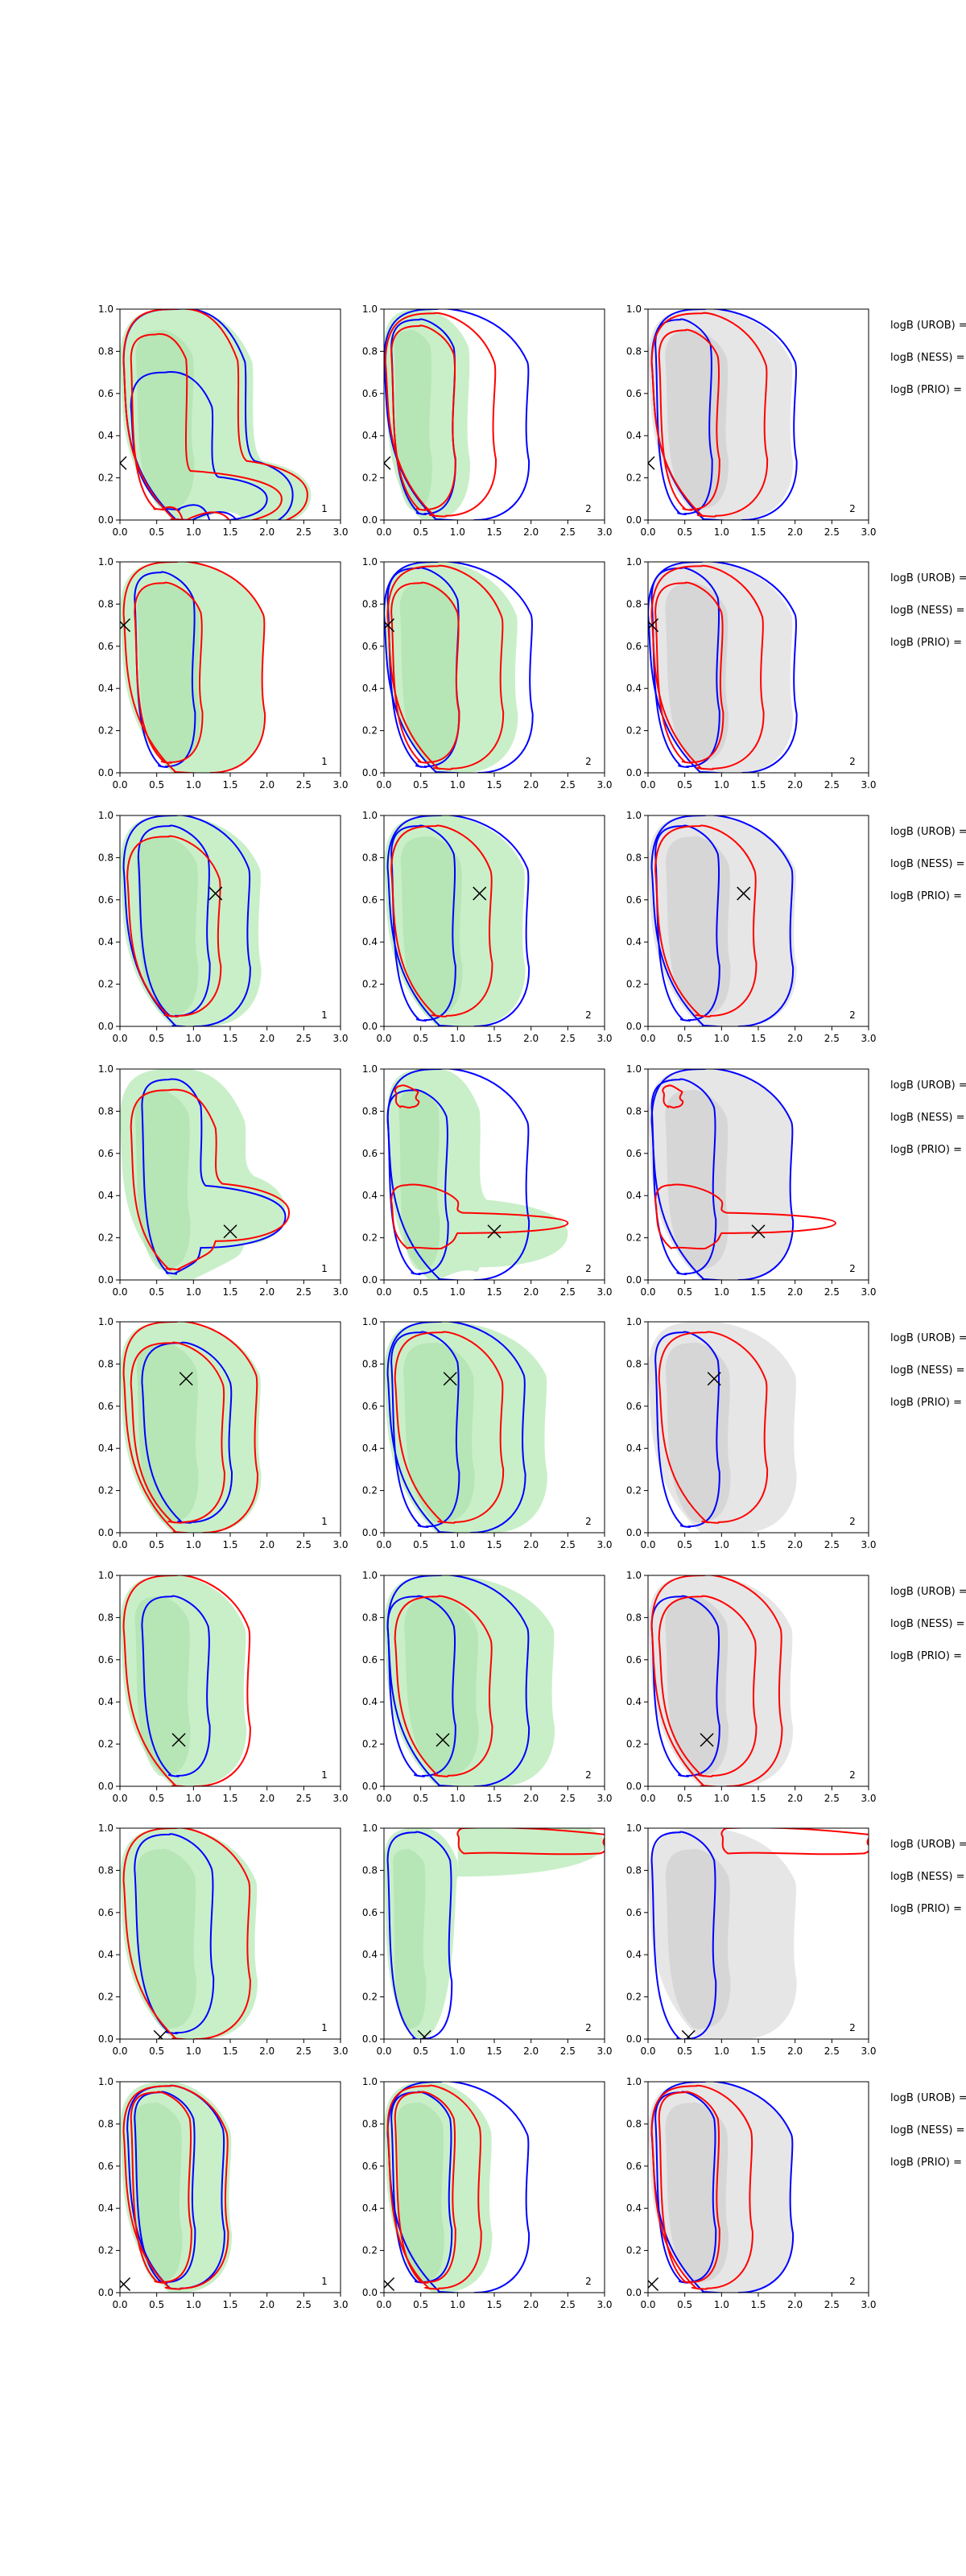  I want to click on subplot-panel: 0.0 0.5 1.0 1.5 2.0 2.5 3.0 0.0 0.2 0.4 0.6 0.8 1.0 1, so click(223, 927).